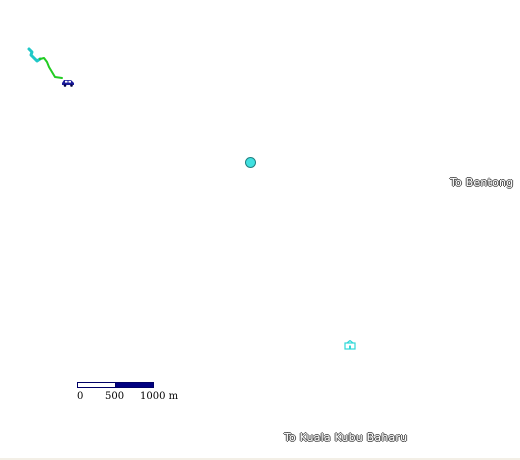  I want to click on direction-label-kuala-kubu: To Kuala Kubu Baharu, so click(346, 437).